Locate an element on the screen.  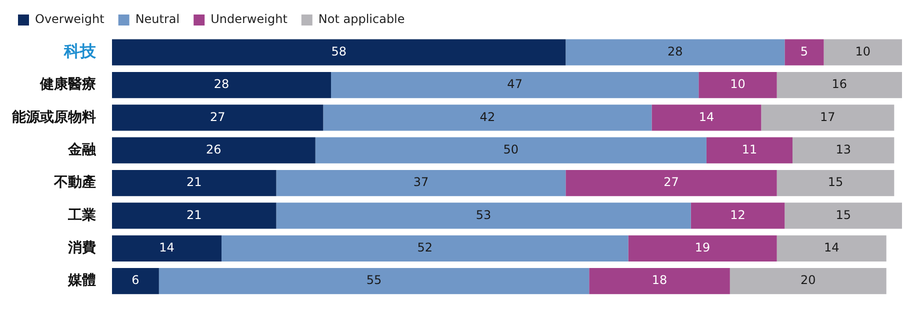
data-label: 42 is located at coordinates (488, 117).